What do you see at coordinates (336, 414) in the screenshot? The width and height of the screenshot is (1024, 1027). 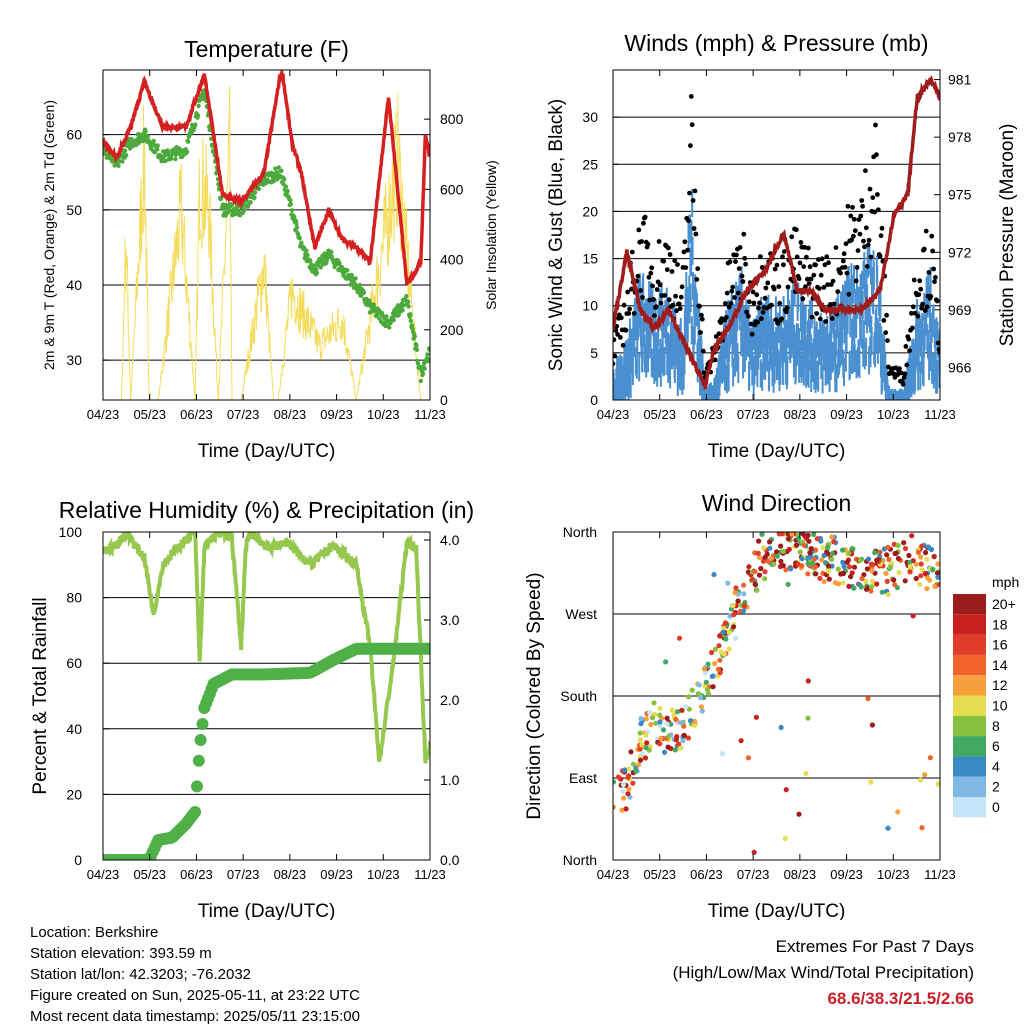 I see `x-tick-label: 09/23` at bounding box center [336, 414].